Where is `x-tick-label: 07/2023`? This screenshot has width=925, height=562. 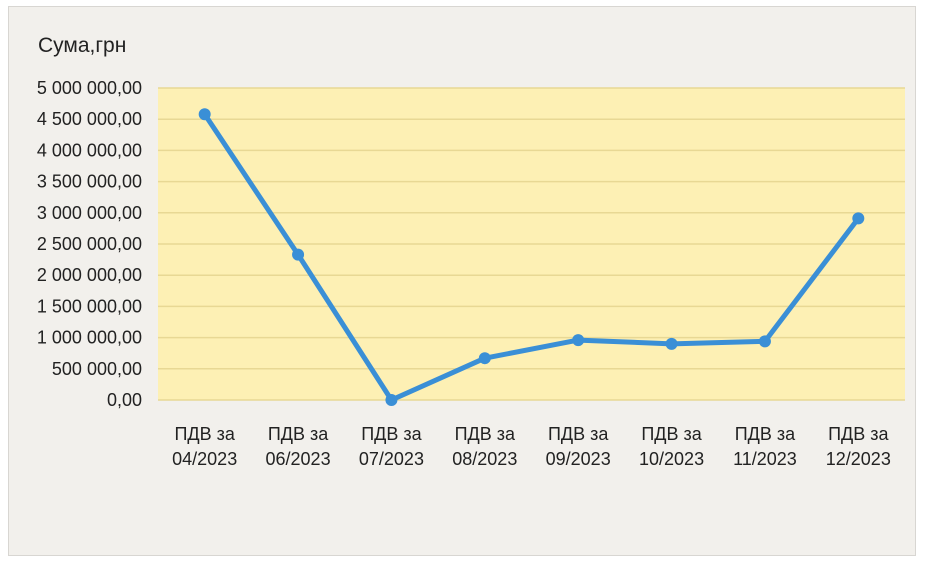 x-tick-label: 07/2023 is located at coordinates (391, 459).